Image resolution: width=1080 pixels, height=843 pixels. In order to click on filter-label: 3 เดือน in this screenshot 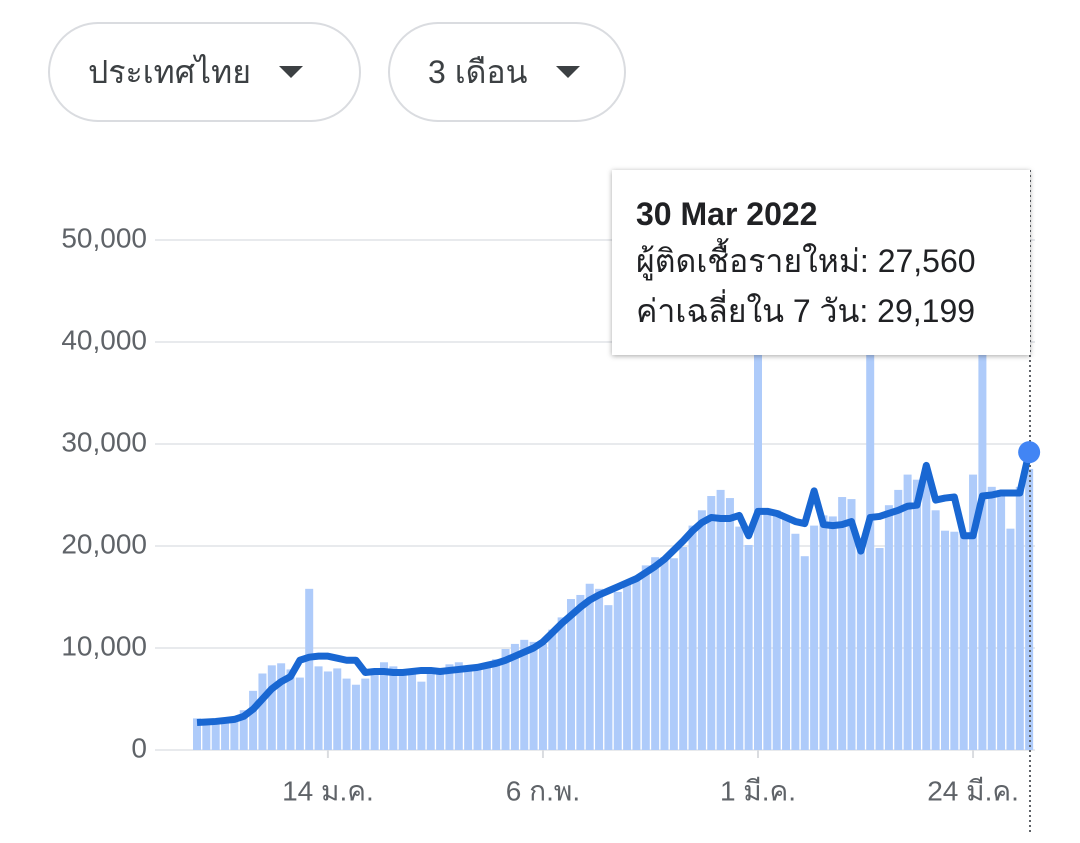, I will do `click(478, 71)`.